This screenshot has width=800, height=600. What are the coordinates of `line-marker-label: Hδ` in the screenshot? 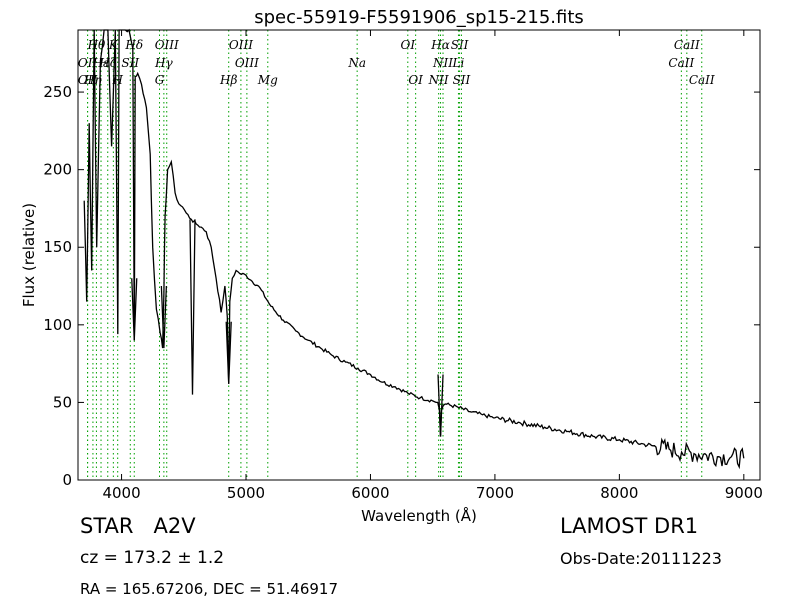 It's located at (133, 45).